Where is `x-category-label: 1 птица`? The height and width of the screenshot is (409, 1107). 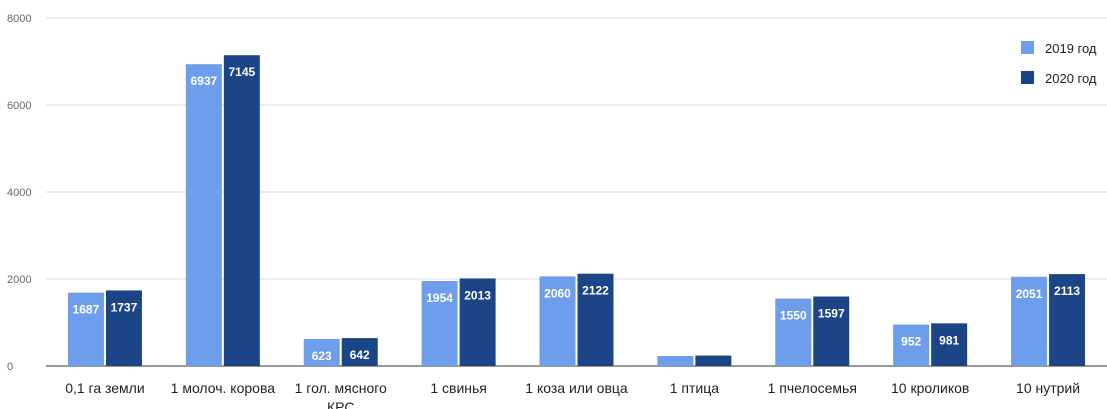
x-category-label: 1 птица is located at coordinates (695, 388).